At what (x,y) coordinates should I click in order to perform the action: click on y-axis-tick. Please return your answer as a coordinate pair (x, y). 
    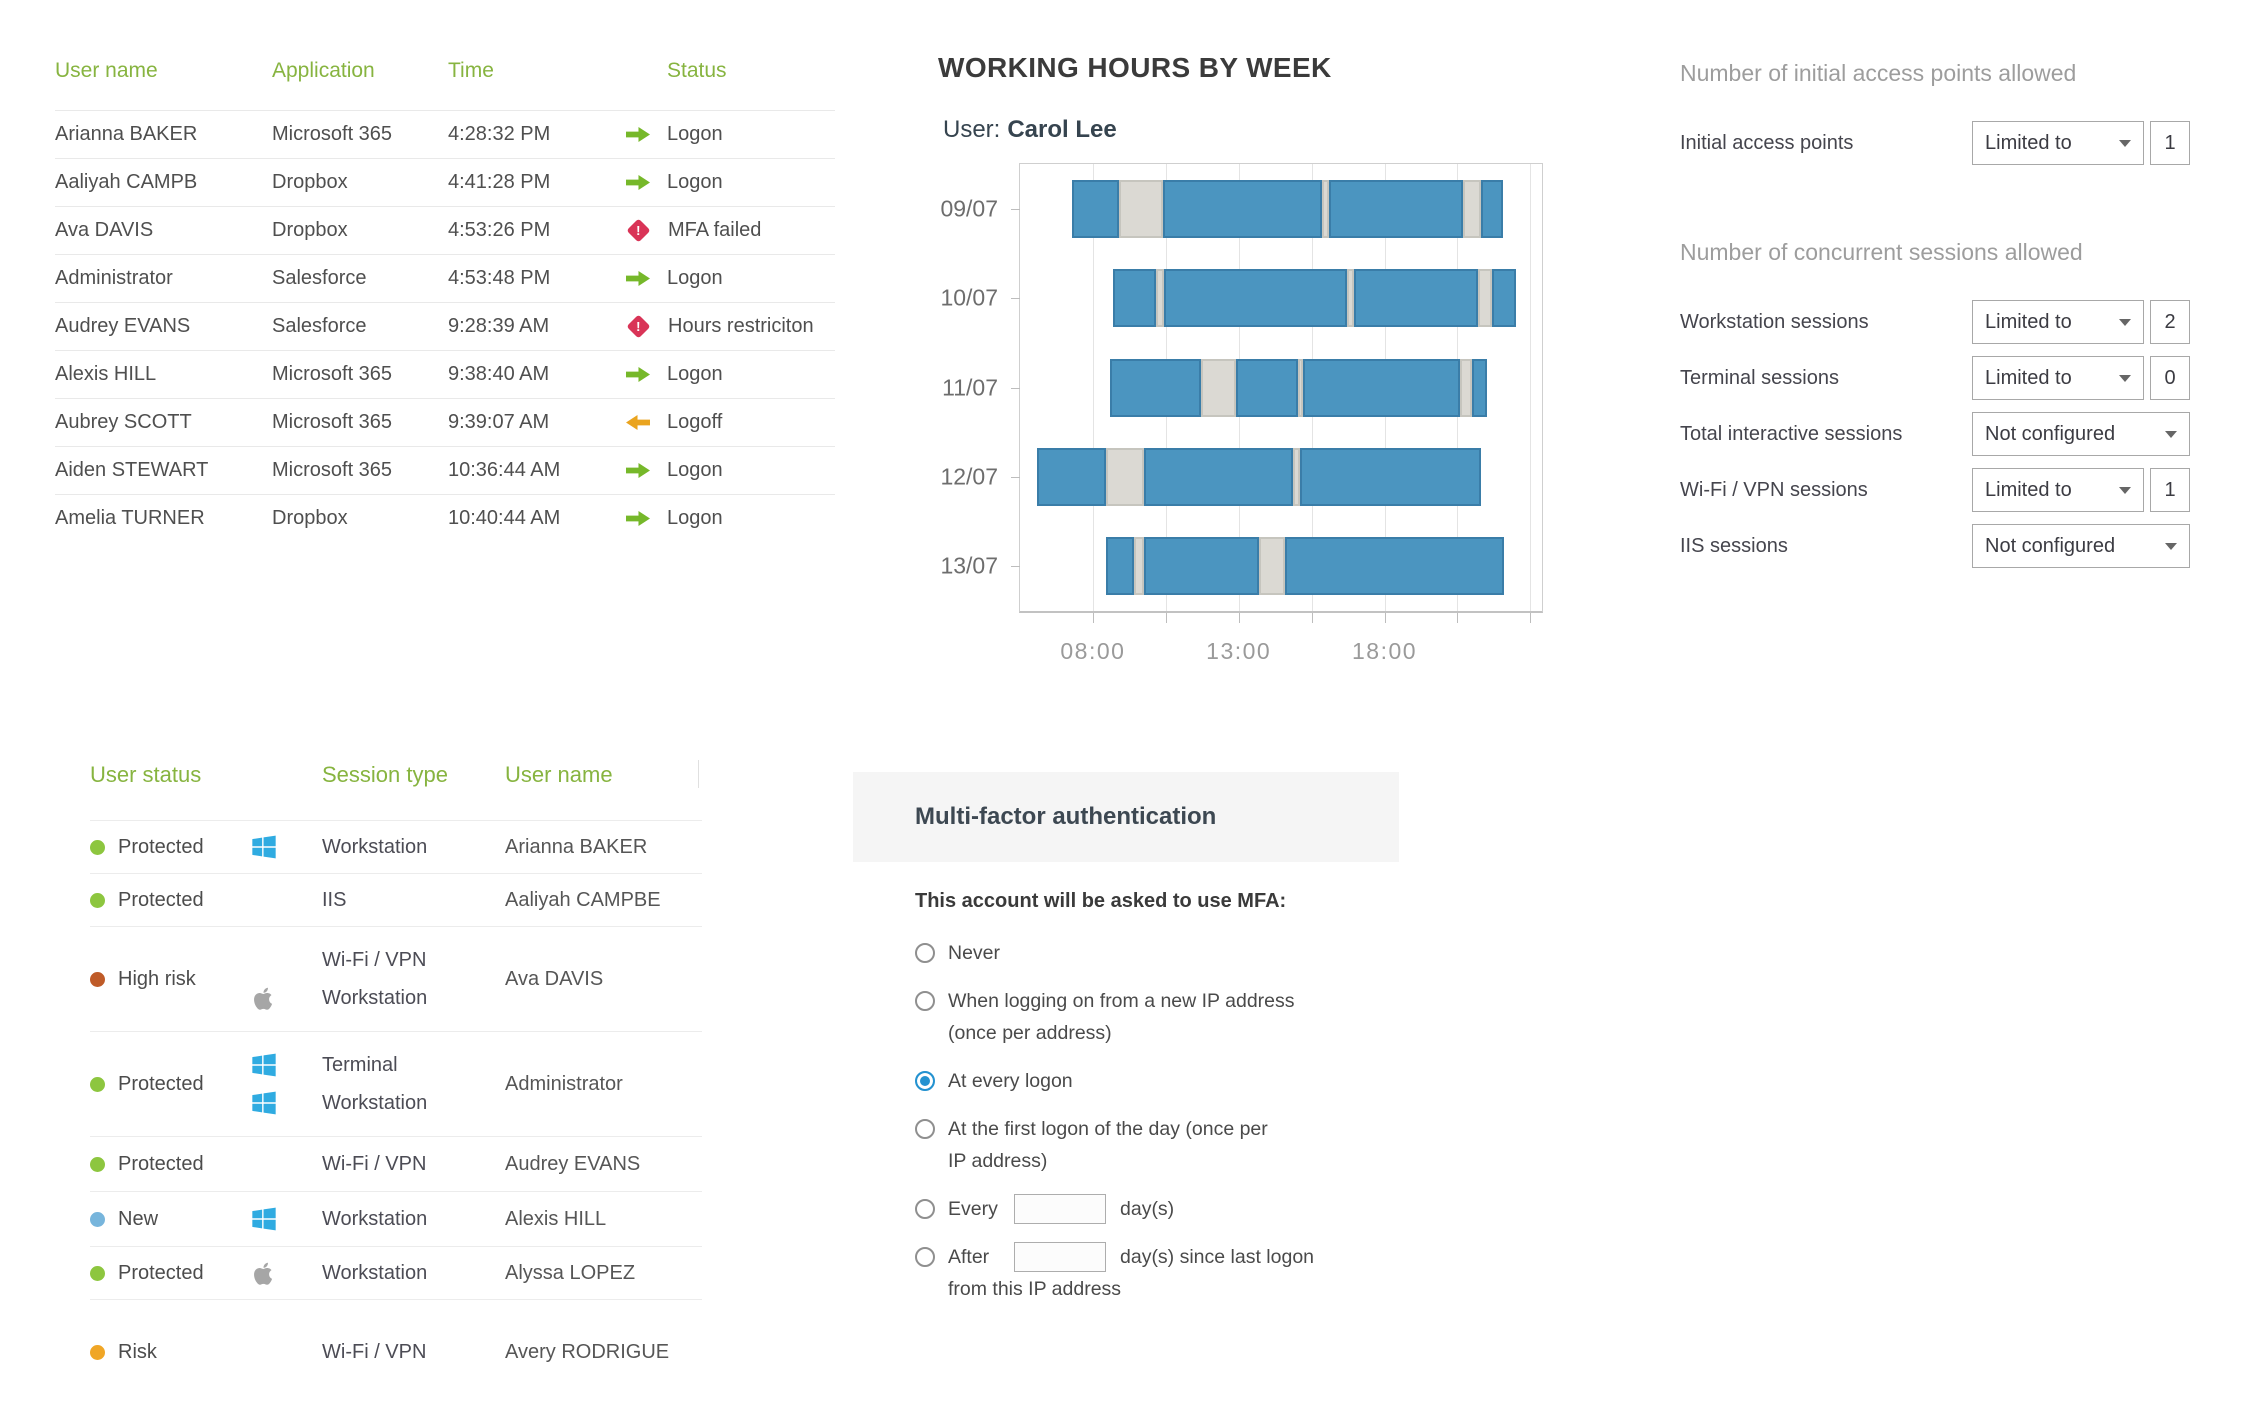
    Looking at the image, I should click on (1015, 567).